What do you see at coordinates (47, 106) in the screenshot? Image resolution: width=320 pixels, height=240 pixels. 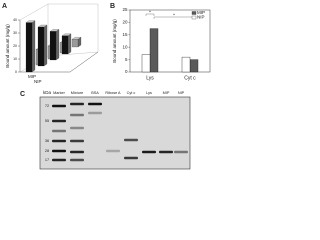 I see `mw-label: 72` at bounding box center [47, 106].